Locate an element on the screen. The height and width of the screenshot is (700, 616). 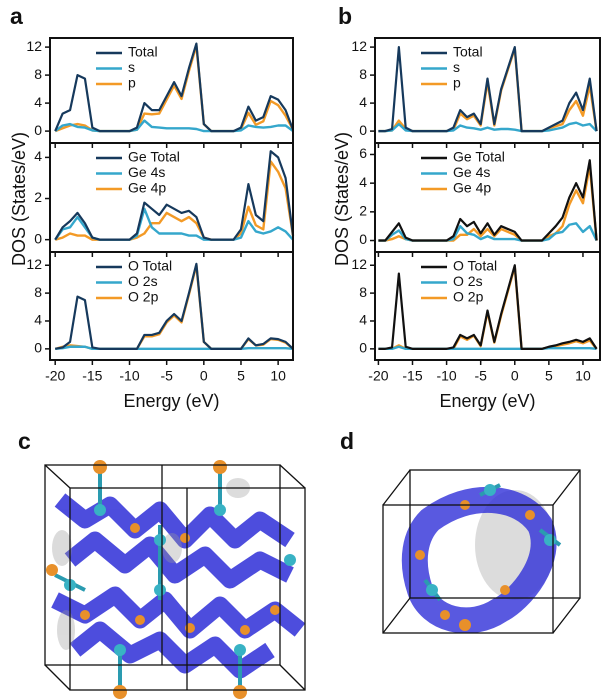
panel-label: b is located at coordinates (345, 16).